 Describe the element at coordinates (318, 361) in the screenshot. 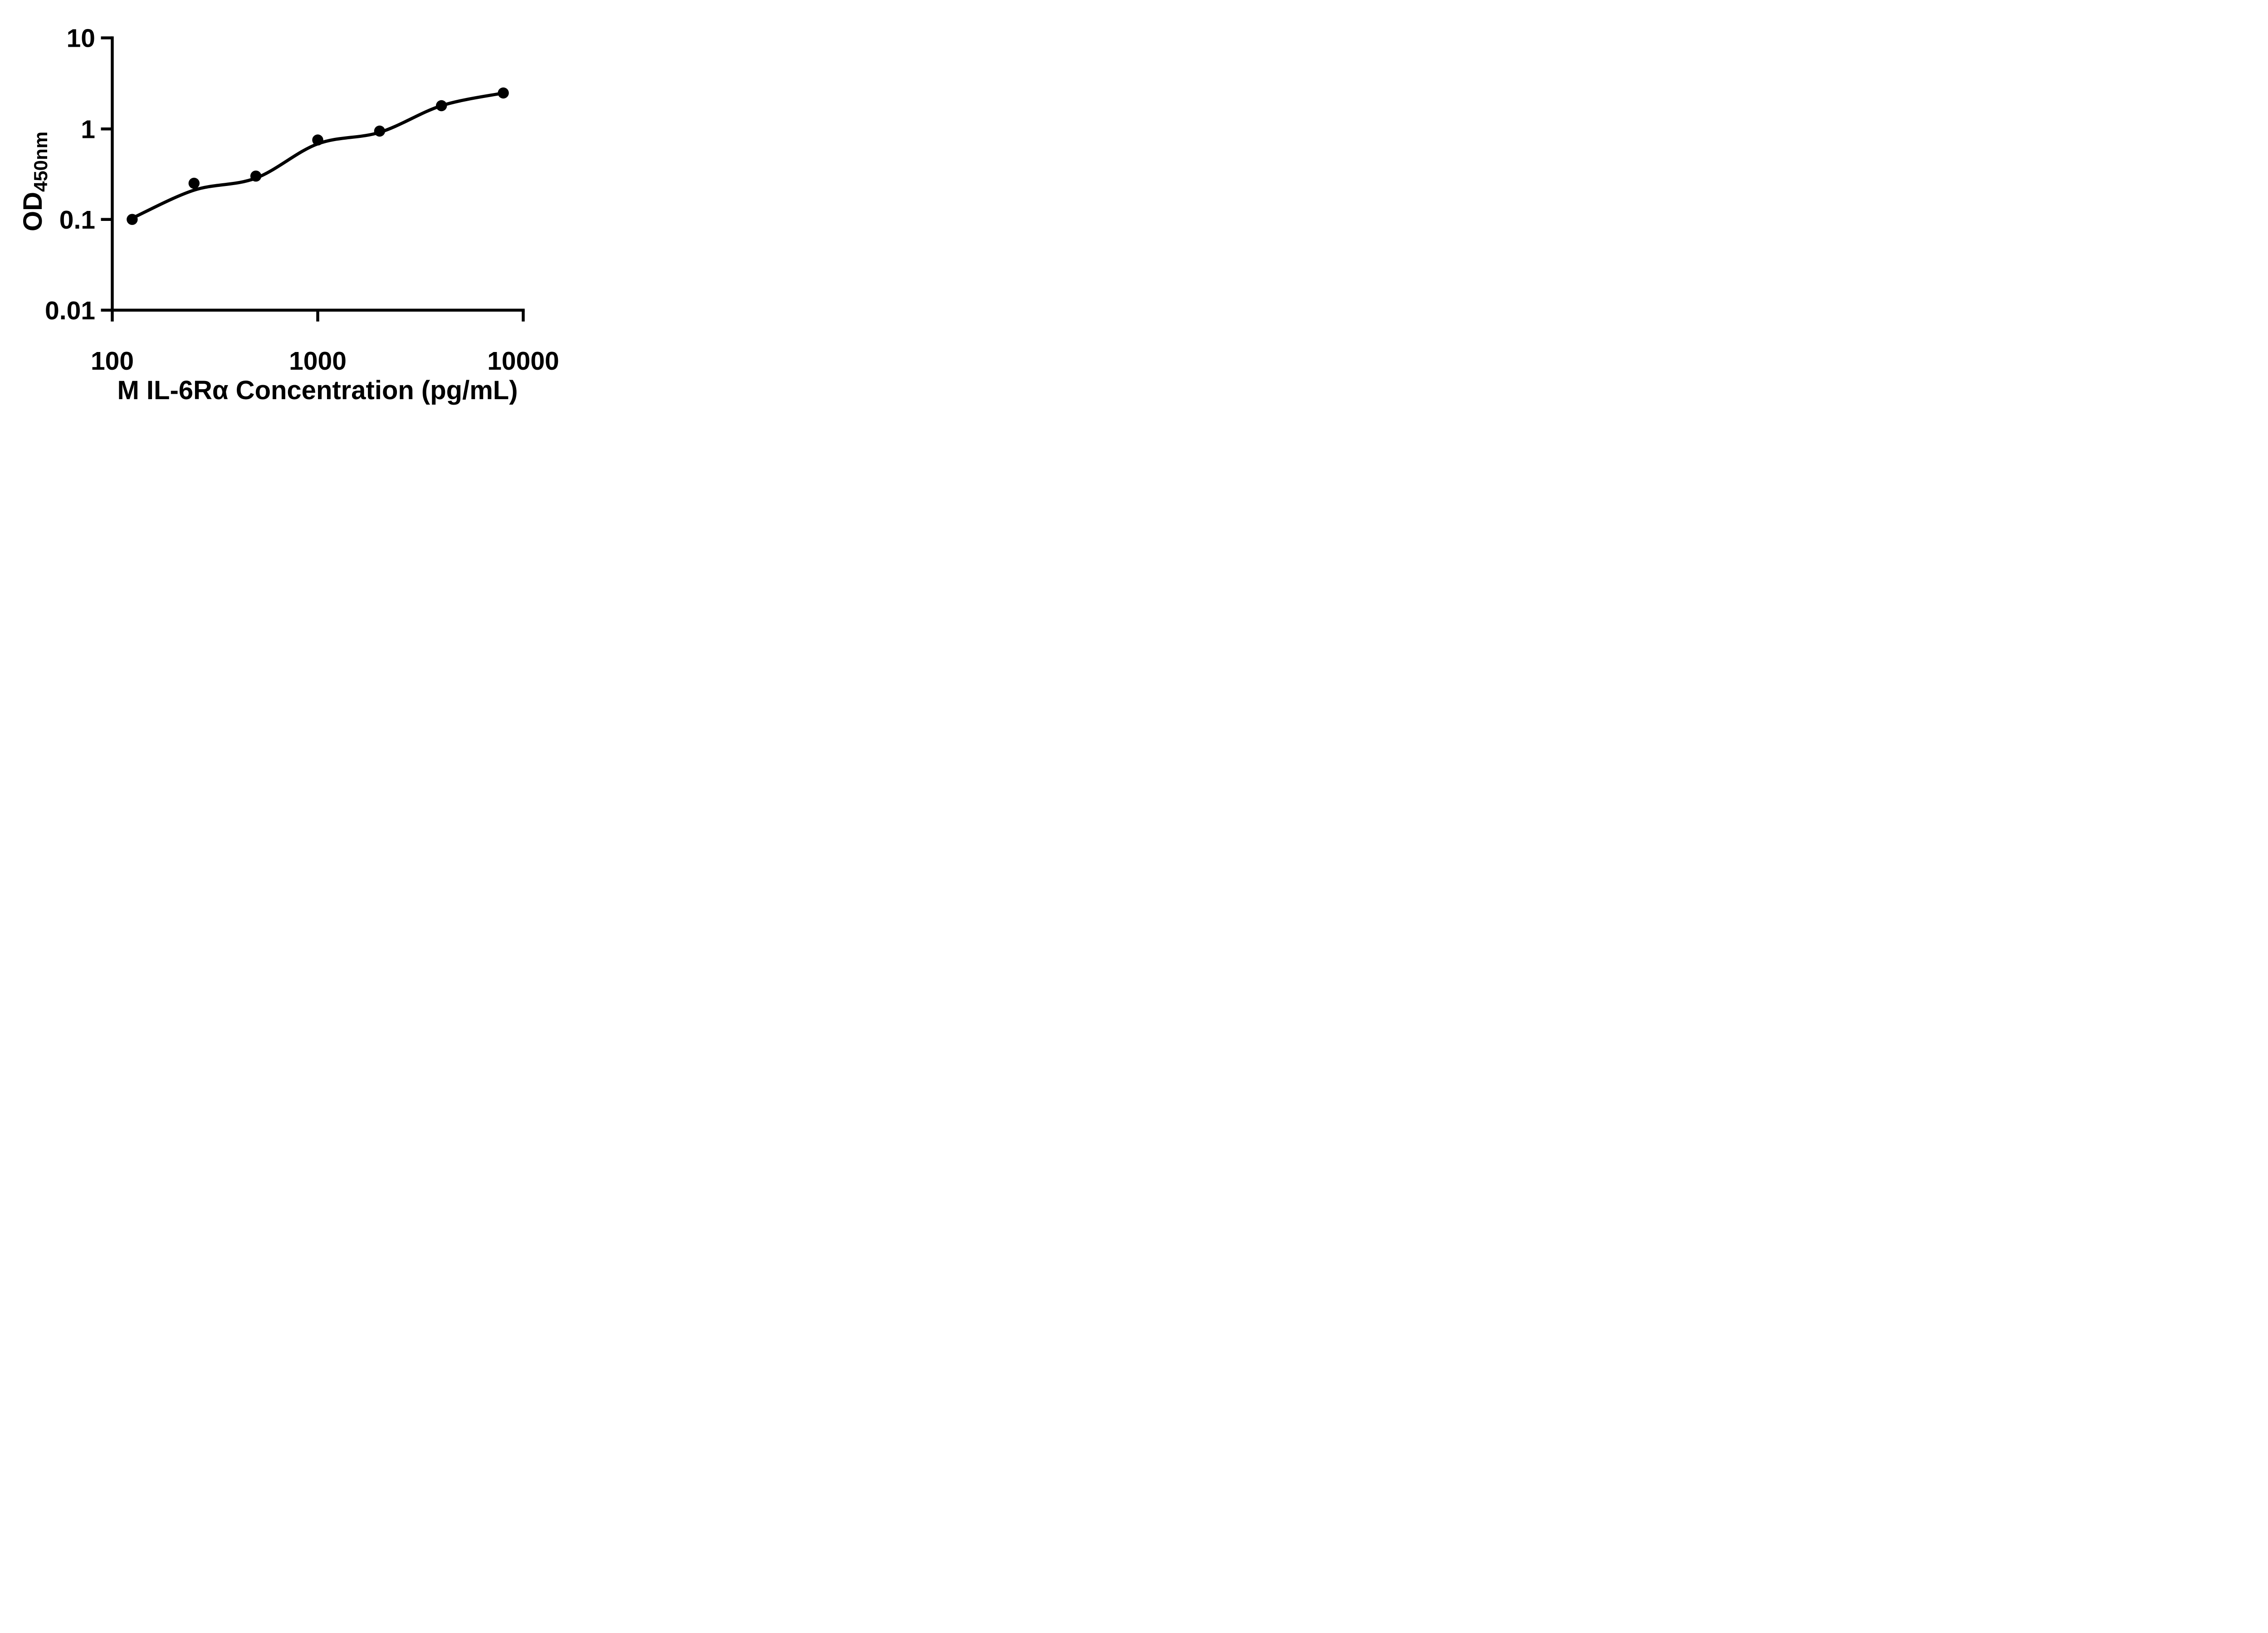

I see `x-tick-label-1000: 1000` at that location.